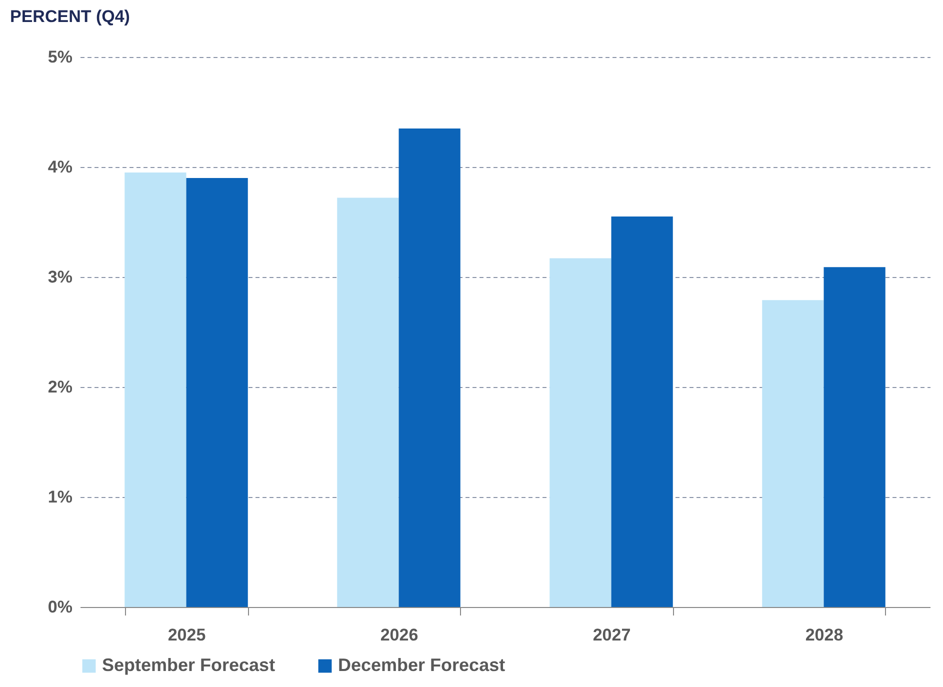 This screenshot has width=943, height=687. What do you see at coordinates (60, 277) in the screenshot?
I see `y-tick-label: 3%` at bounding box center [60, 277].